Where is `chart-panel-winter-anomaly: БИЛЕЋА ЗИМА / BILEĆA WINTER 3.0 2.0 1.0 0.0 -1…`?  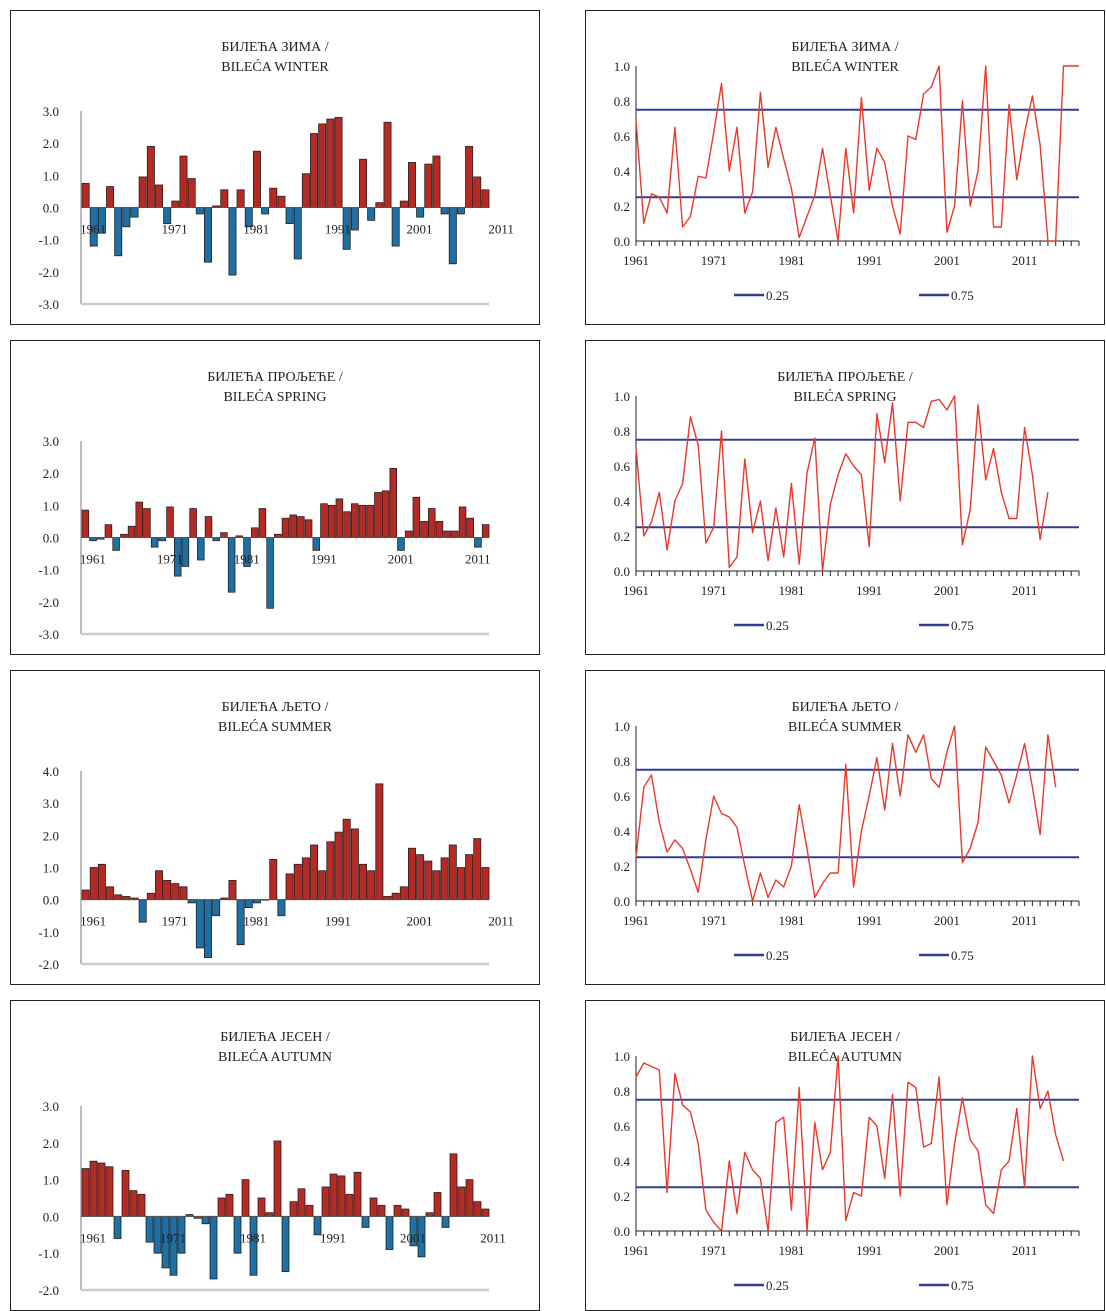
chart-panel-winter-anomaly: БИЛЕЋА ЗИМА / BILEĆA WINTER 3.0 2.0 1.0 0.0 -1… is located at coordinates (275, 167).